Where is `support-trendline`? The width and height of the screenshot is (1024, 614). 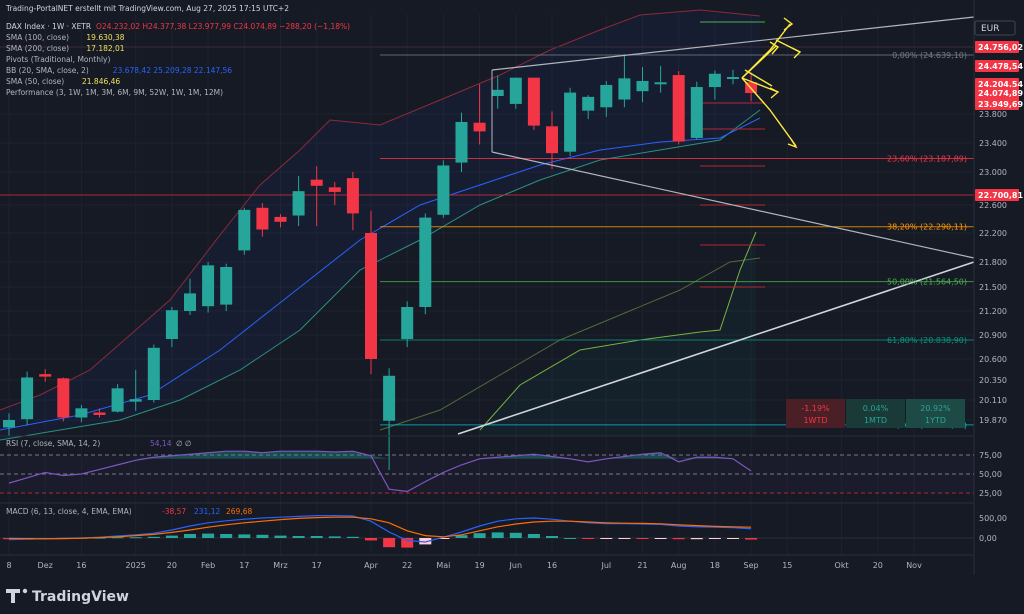 support-trendline is located at coordinates (716, 348).